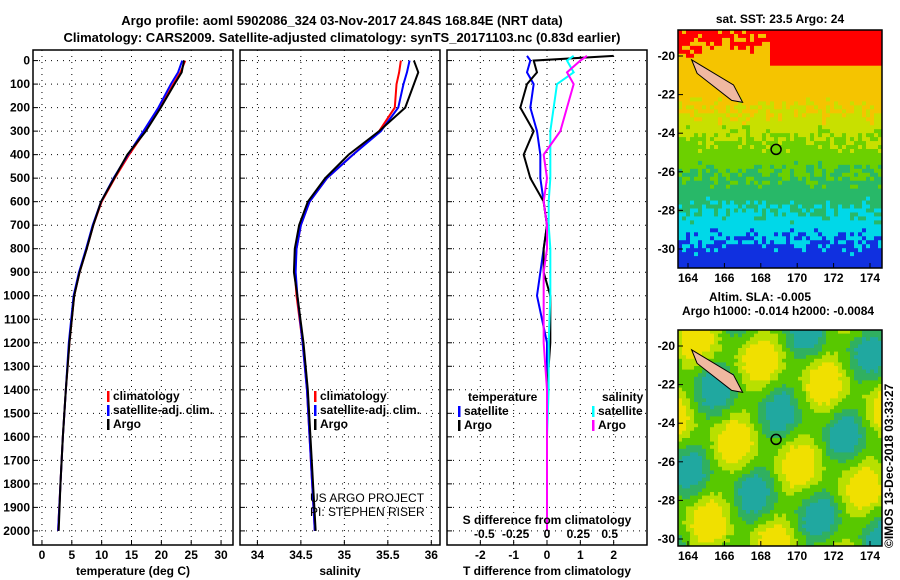 Image resolution: width=900 pixels, height=580 pixels. I want to click on x-tick-label: 0, so click(547, 555).